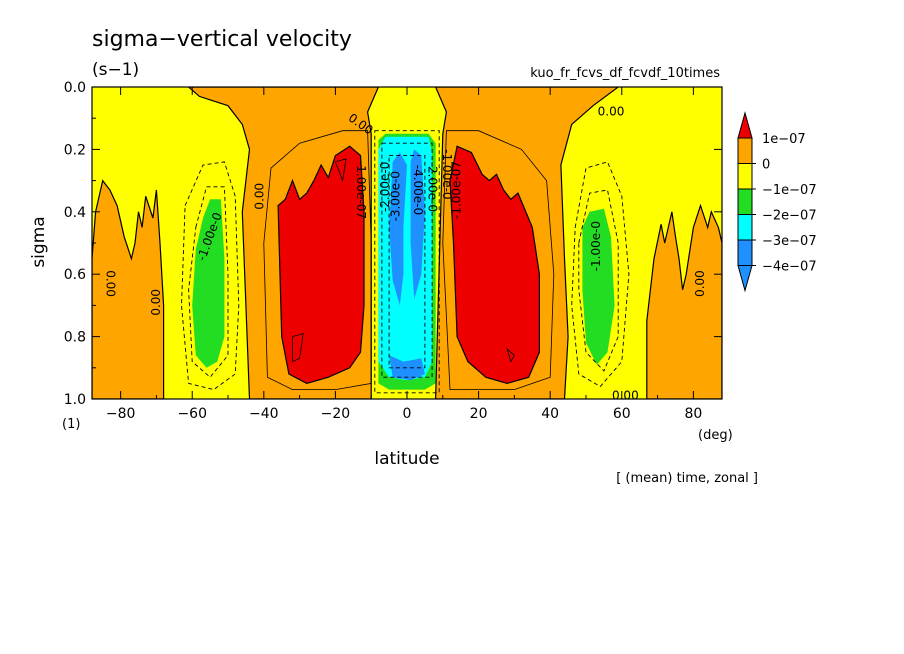 This screenshot has height=654, width=904. I want to click on footer-label: [ (mean) time, zonal ], so click(687, 478).